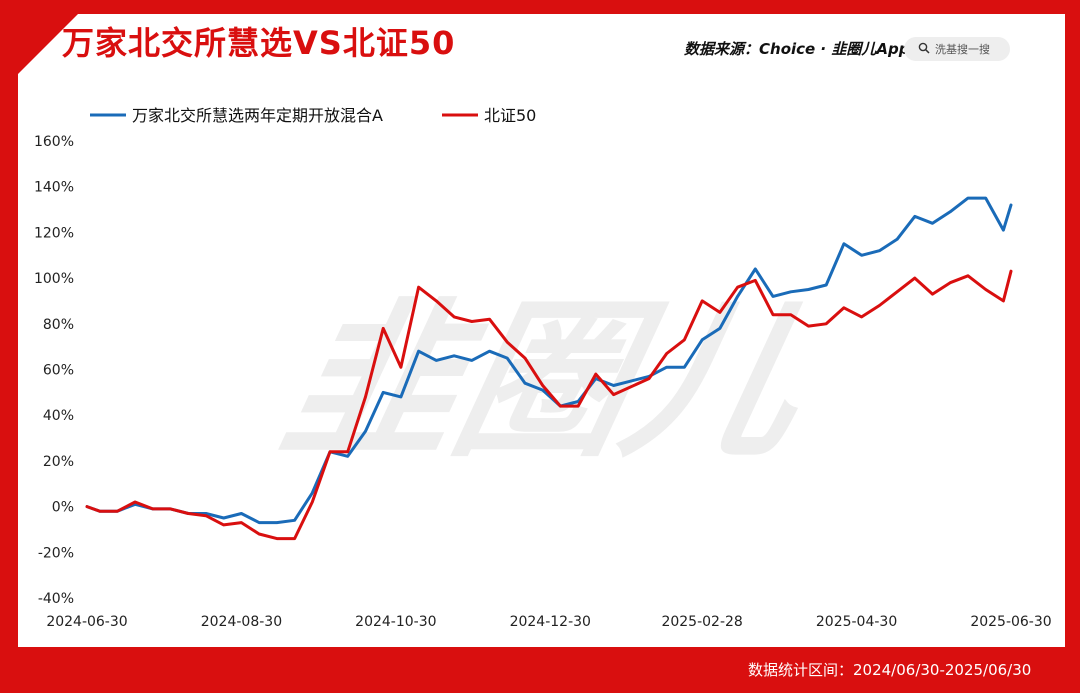 The image size is (1080, 693). Describe the element at coordinates (259, 43) in the screenshot. I see `page-title: 万家北交所慧选VS北证50` at that location.